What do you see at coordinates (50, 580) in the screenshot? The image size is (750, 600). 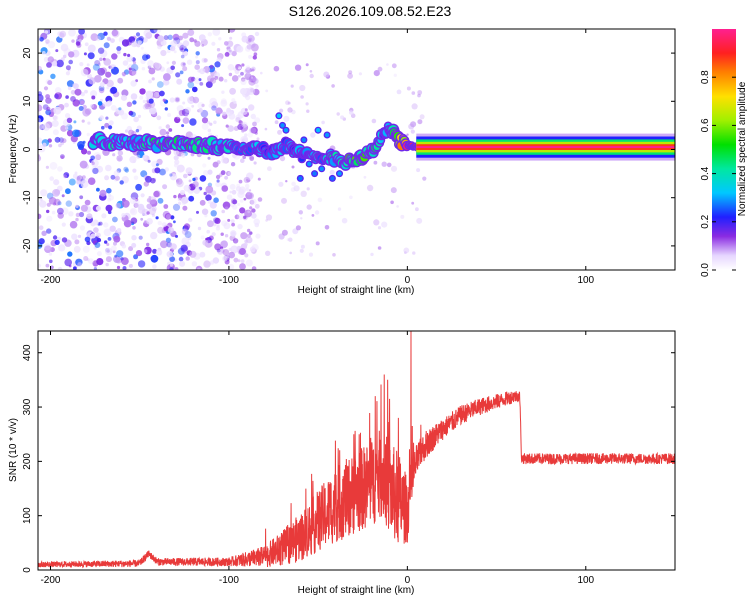 I see `x-tick-label: -200` at bounding box center [50, 580].